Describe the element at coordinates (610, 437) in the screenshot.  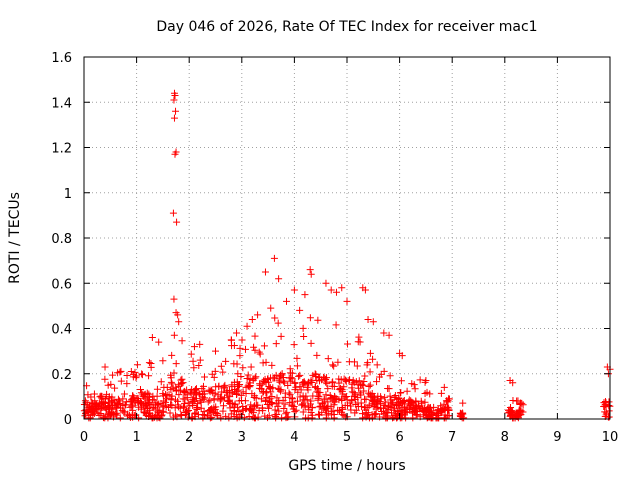
I see `x-tick-label: 10` at that location.